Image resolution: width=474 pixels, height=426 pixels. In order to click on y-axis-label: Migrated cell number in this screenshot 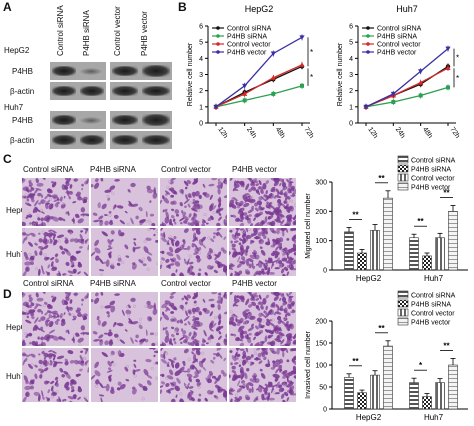, I will do `click(308, 226)`.